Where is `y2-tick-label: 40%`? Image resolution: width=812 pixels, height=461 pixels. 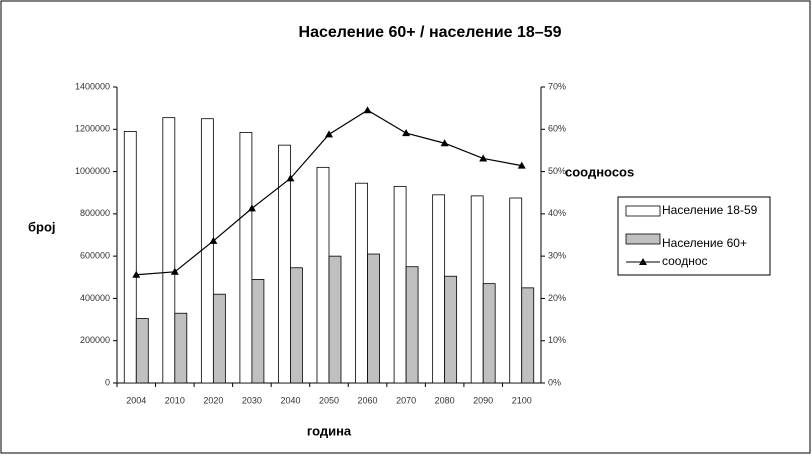
y2-tick-label: 40% is located at coordinates (557, 213).